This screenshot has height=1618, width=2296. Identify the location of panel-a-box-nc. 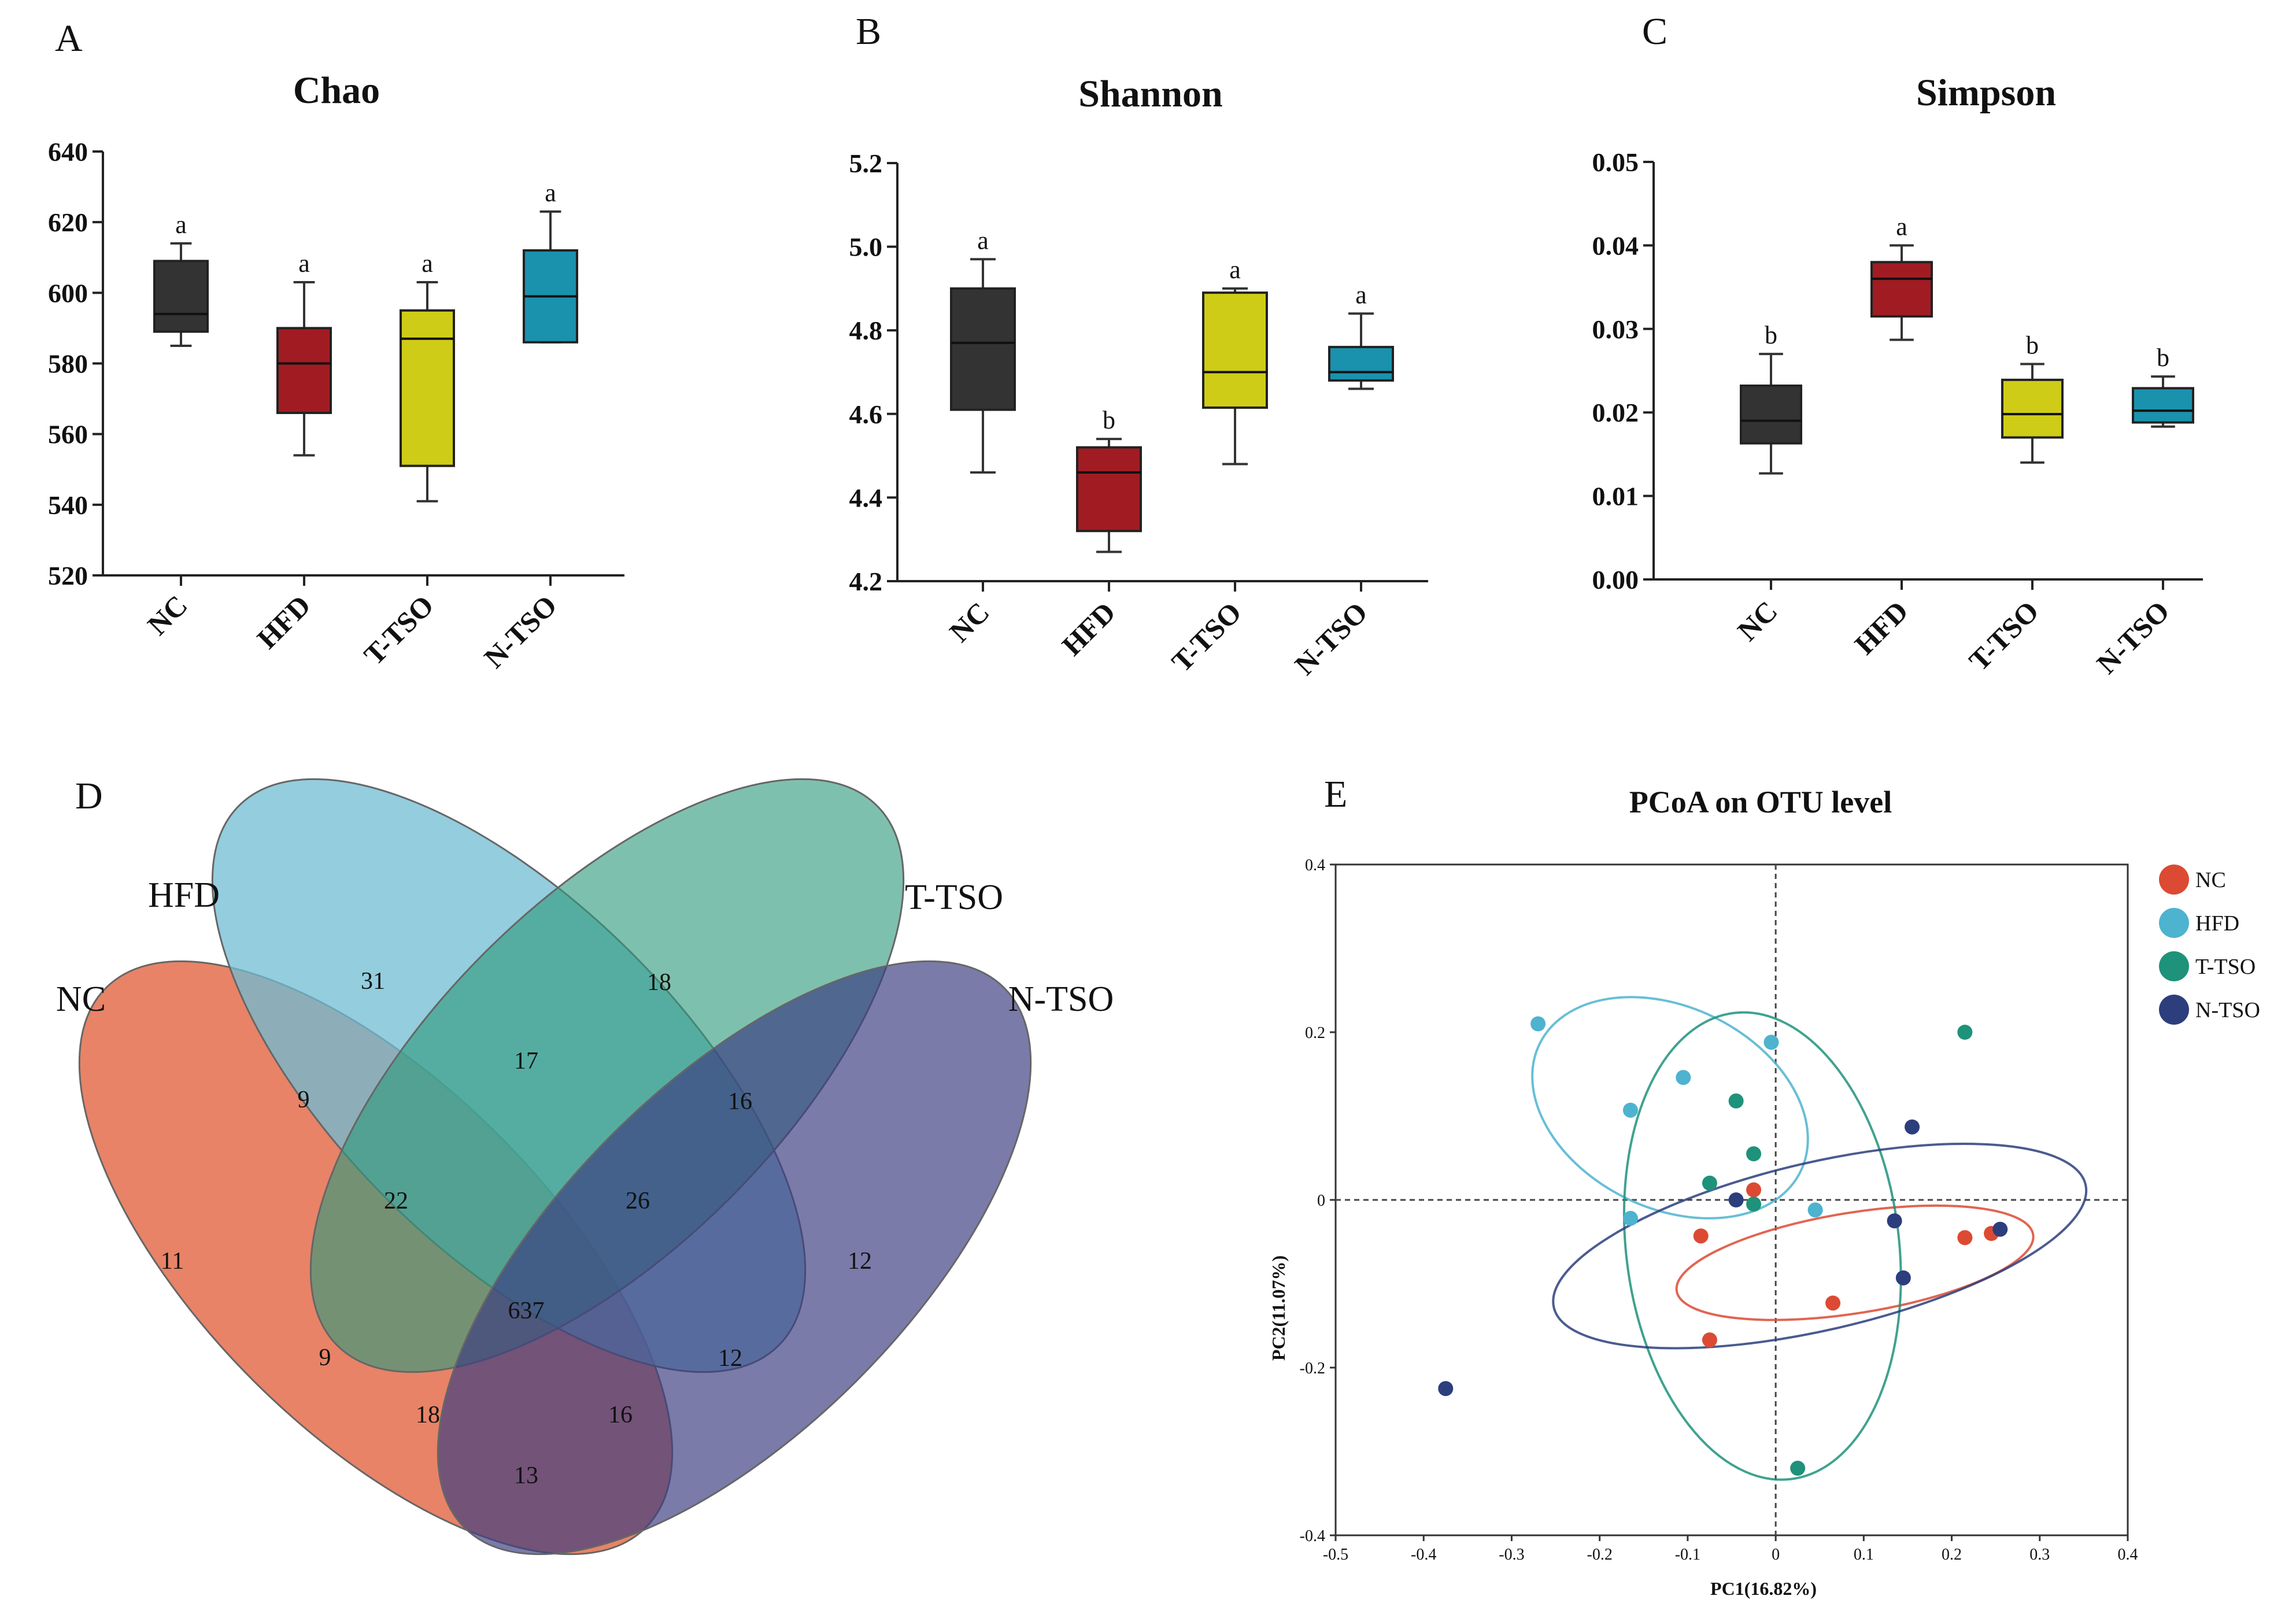
(181, 296).